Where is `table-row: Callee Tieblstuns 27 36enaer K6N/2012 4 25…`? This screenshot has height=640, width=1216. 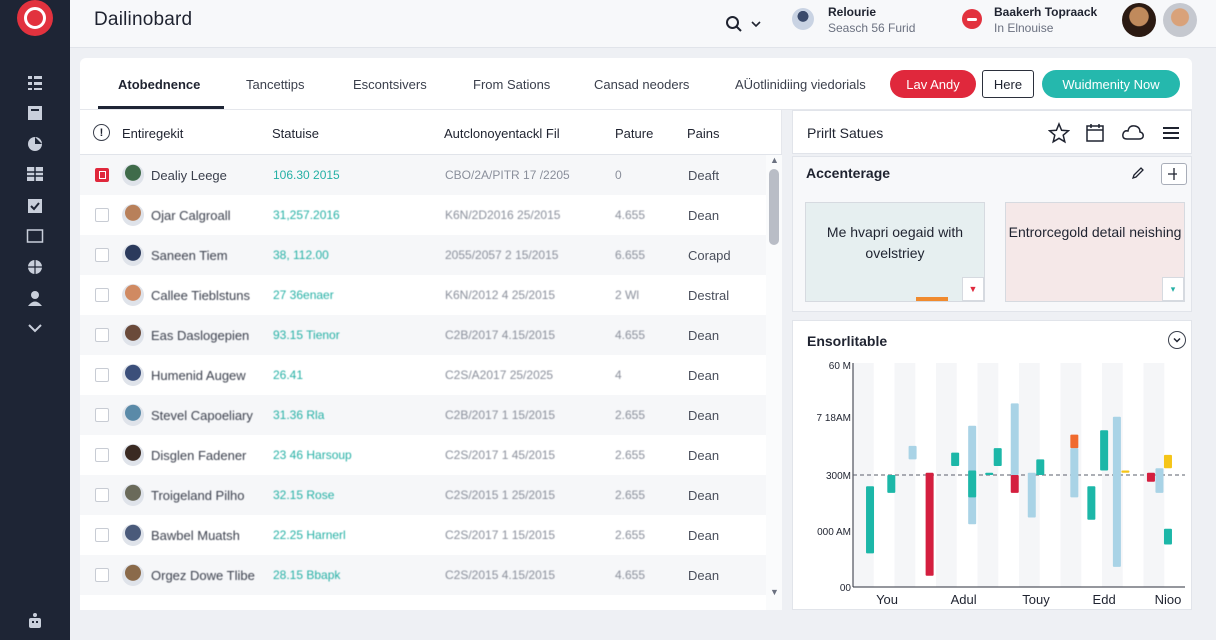 table-row: Callee Tieblstuns 27 36enaer K6N/2012 4 25… is located at coordinates (423, 295).